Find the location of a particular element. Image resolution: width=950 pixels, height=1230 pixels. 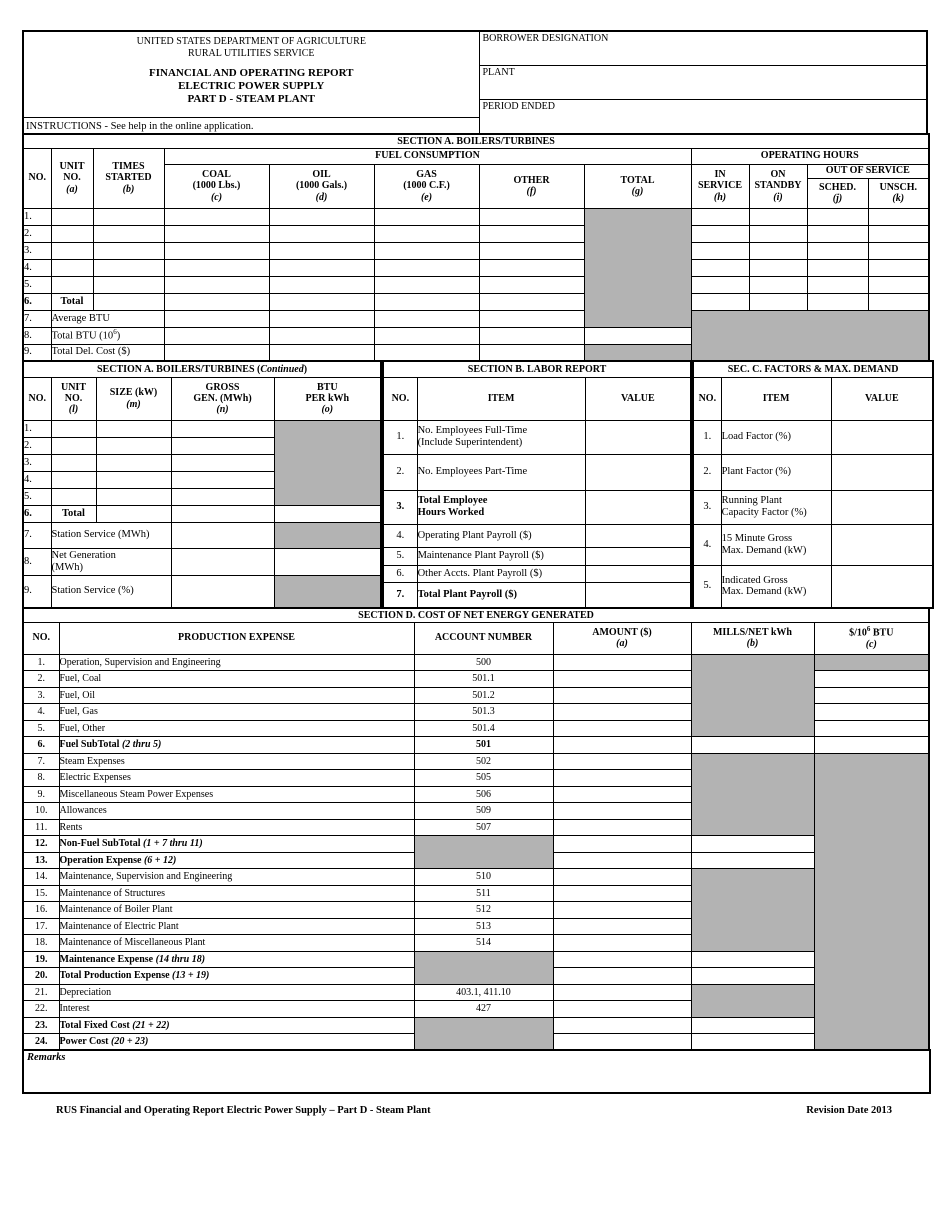

borrower-designation-field: BORROWER DESIGNATION is located at coordinates (702, 49).